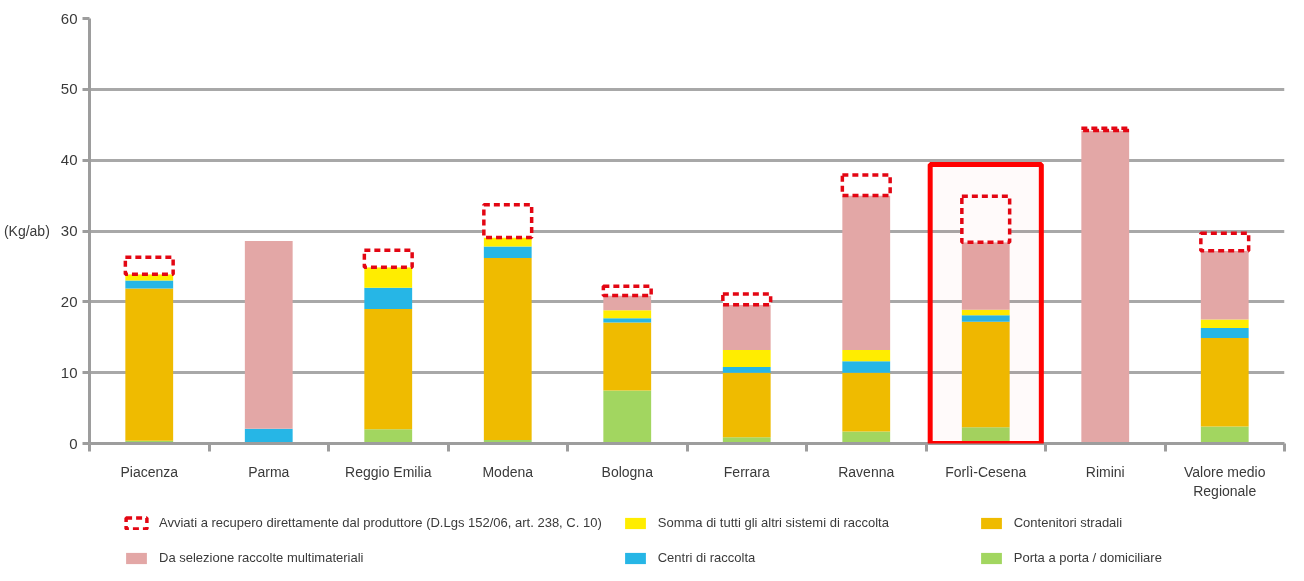 The height and width of the screenshot is (581, 1304). What do you see at coordinates (26, 231) in the screenshot?
I see `y-axis-title: (Kg/ab)` at bounding box center [26, 231].